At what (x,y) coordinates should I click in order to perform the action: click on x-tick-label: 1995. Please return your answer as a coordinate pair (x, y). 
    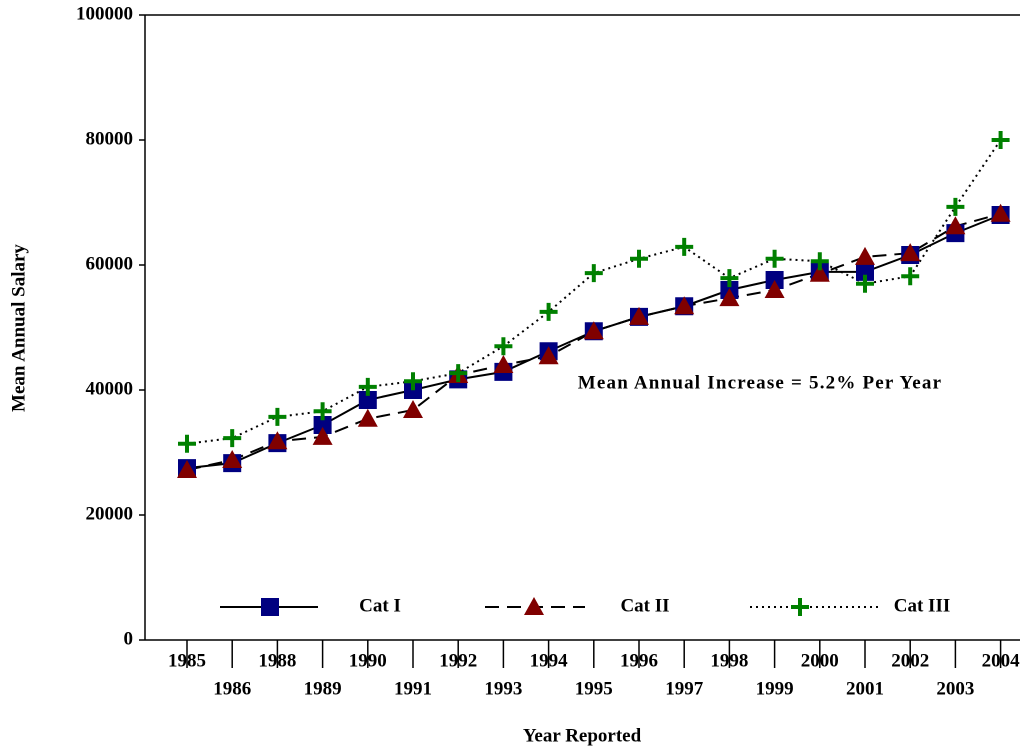
    Looking at the image, I should click on (594, 688).